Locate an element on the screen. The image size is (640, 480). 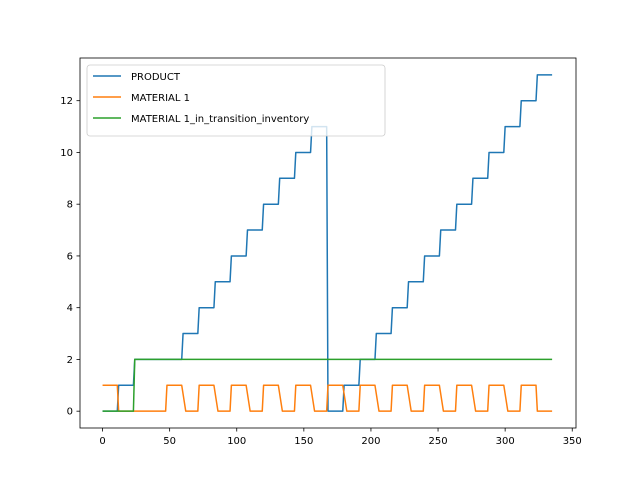
legend-label-1: PRODUCT is located at coordinates (156, 77).